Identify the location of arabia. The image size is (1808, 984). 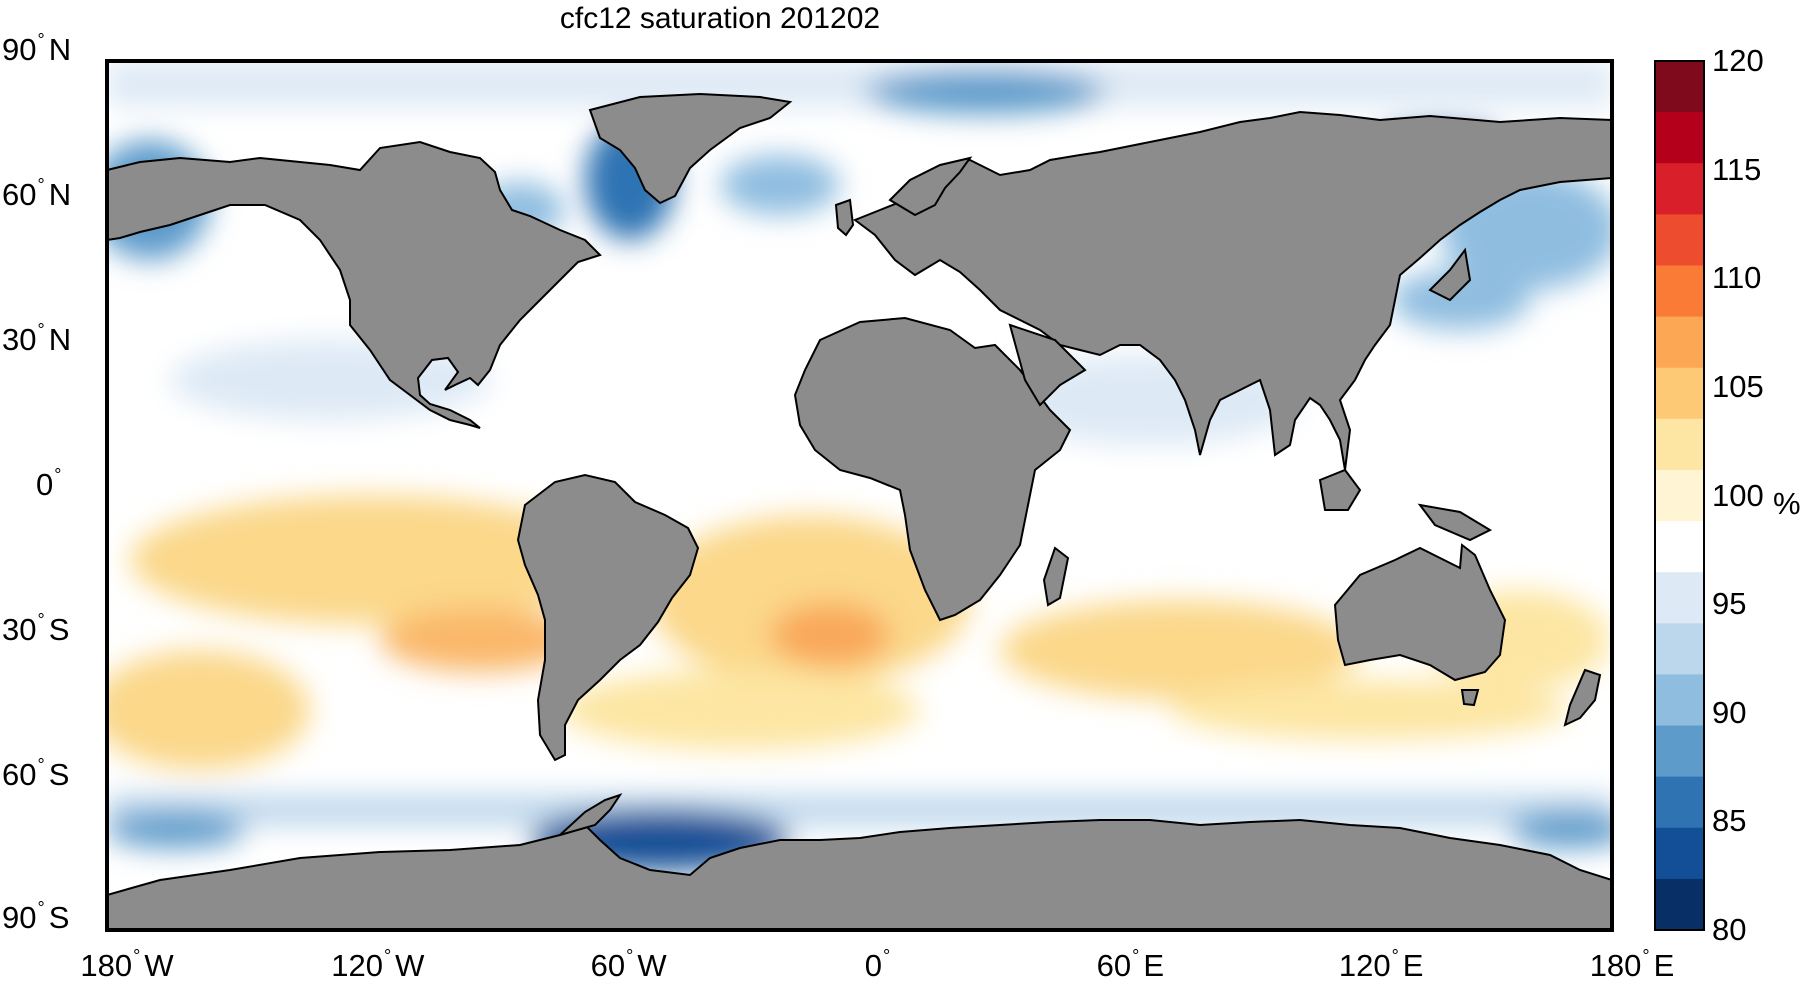
(1047, 365).